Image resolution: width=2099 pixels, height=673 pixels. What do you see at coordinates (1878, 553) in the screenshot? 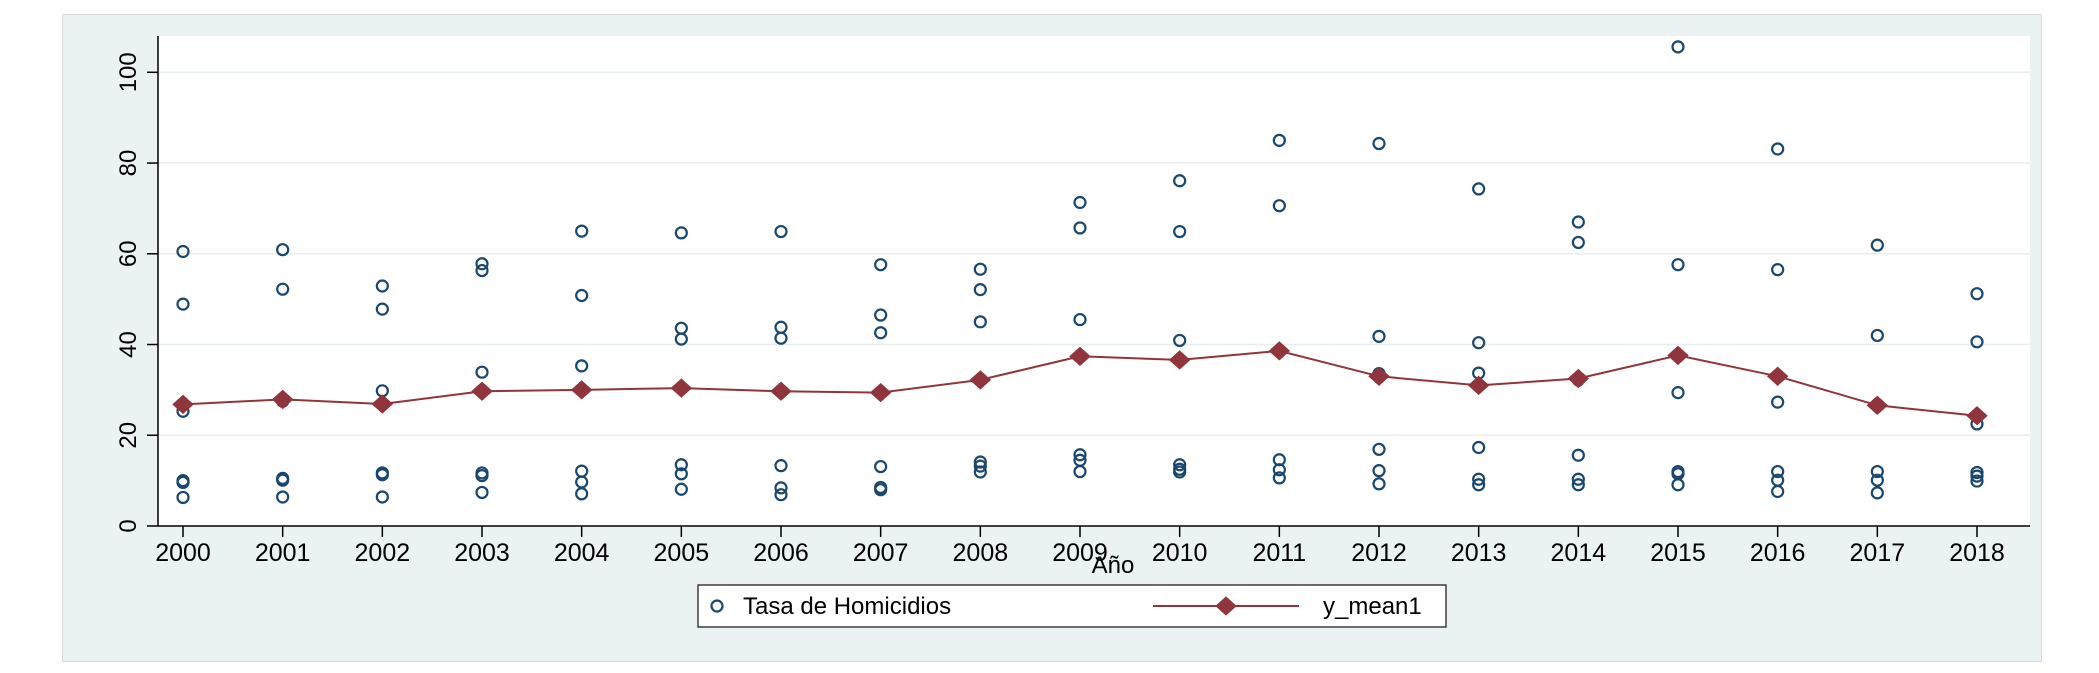
I see `x-tick-label: 2017` at bounding box center [1878, 553].